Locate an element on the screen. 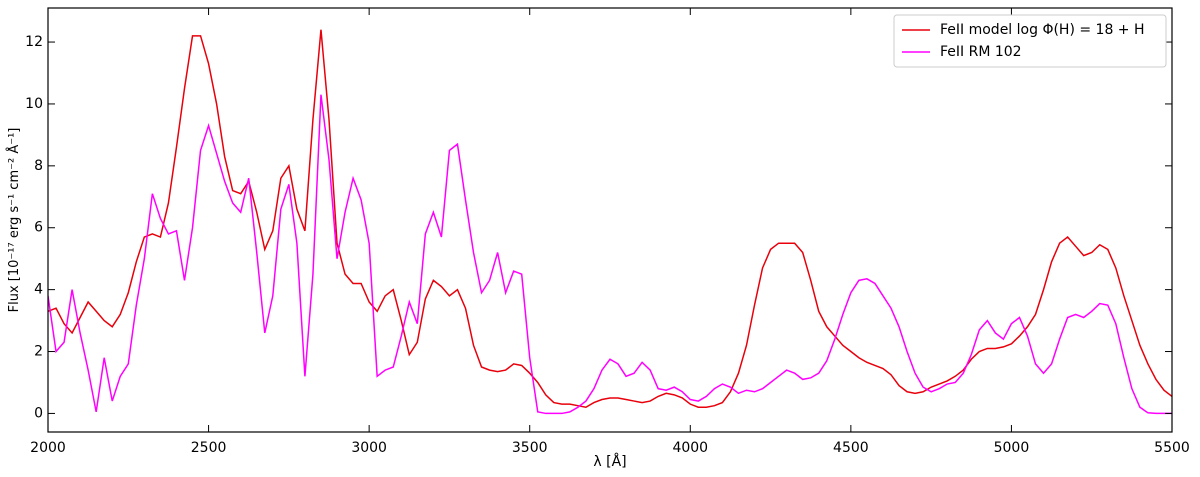  x-axis-label: λ [Å] is located at coordinates (609, 461).